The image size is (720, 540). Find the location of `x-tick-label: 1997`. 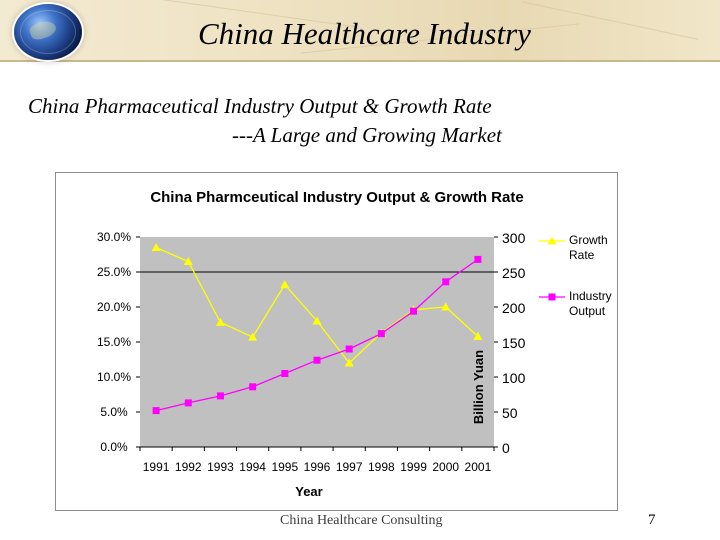

x-tick-label: 1997 is located at coordinates (349, 467).